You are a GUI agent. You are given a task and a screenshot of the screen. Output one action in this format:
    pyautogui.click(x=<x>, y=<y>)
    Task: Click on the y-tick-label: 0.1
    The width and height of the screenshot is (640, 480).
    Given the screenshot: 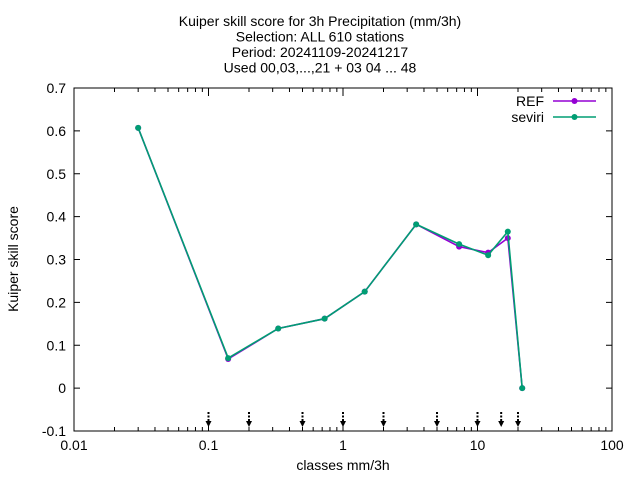 What is the action you would take?
    pyautogui.click(x=57, y=345)
    